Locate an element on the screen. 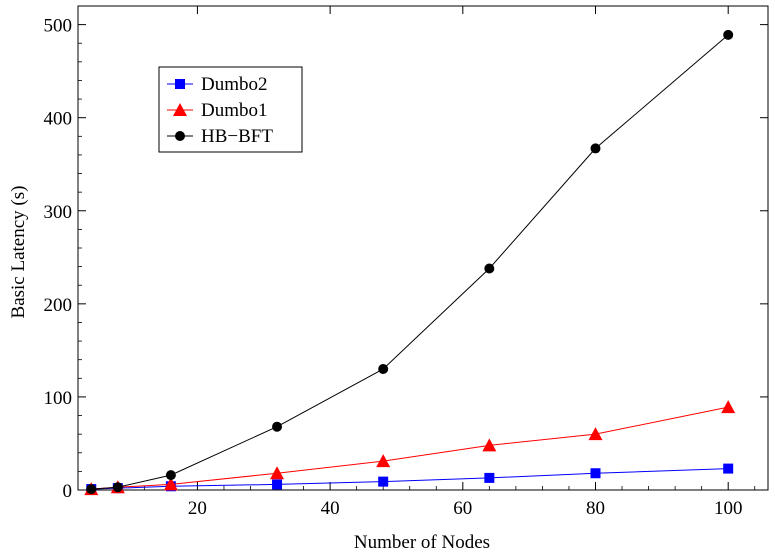  x-tick-label: 40 is located at coordinates (330, 508).